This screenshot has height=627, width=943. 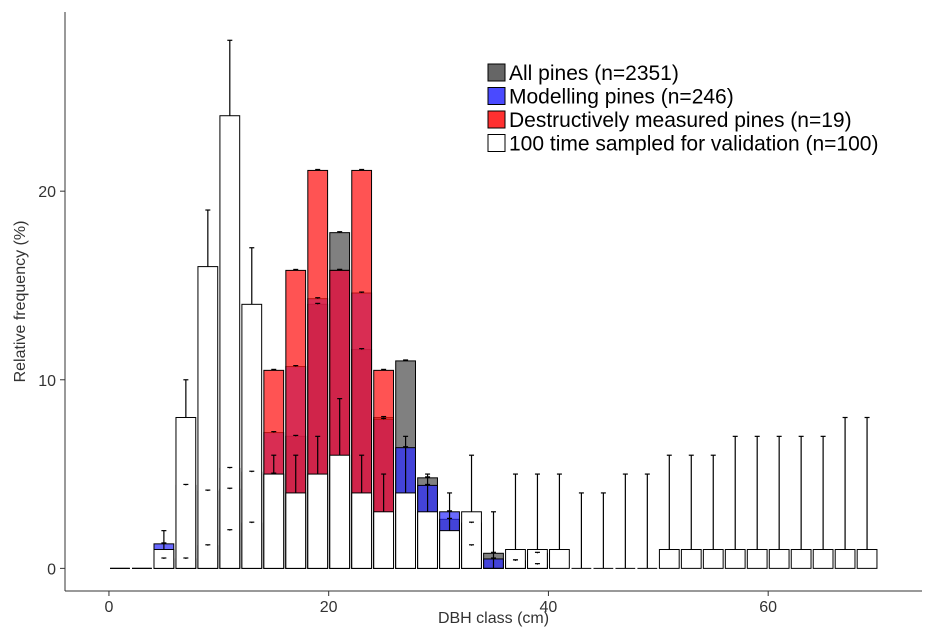 I want to click on y-tick-label: 10, so click(x=47, y=381).